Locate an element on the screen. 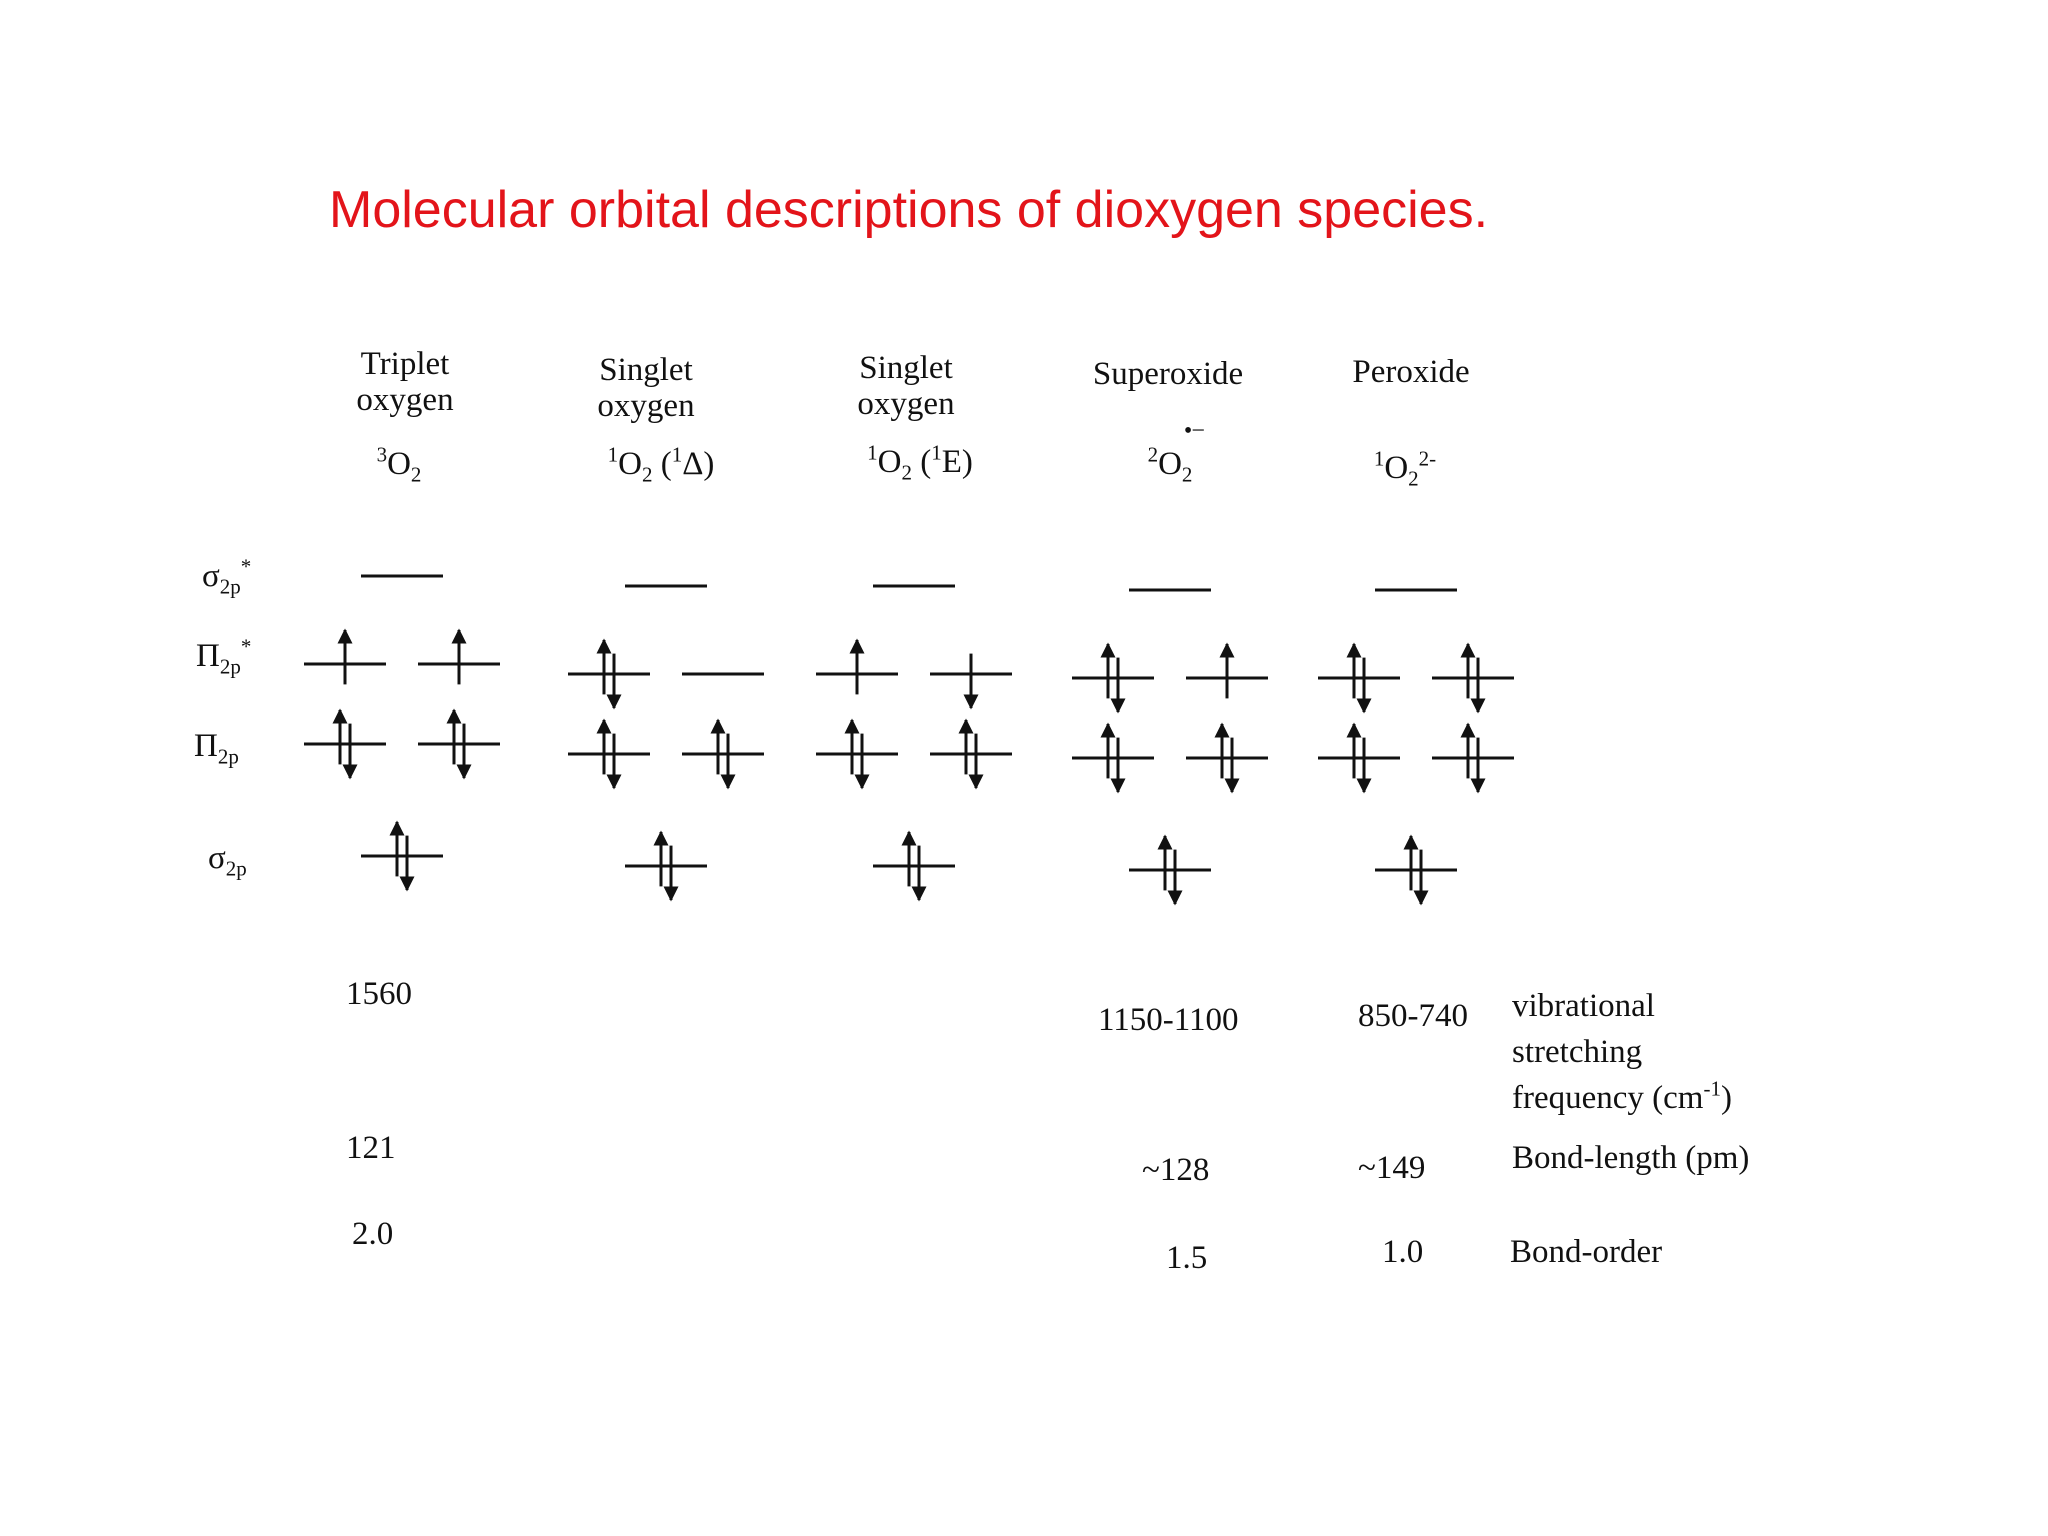 Image resolution: width=2048 pixels, height=1536 pixels. orbital-label-sigma: σ2p is located at coordinates (227, 860).